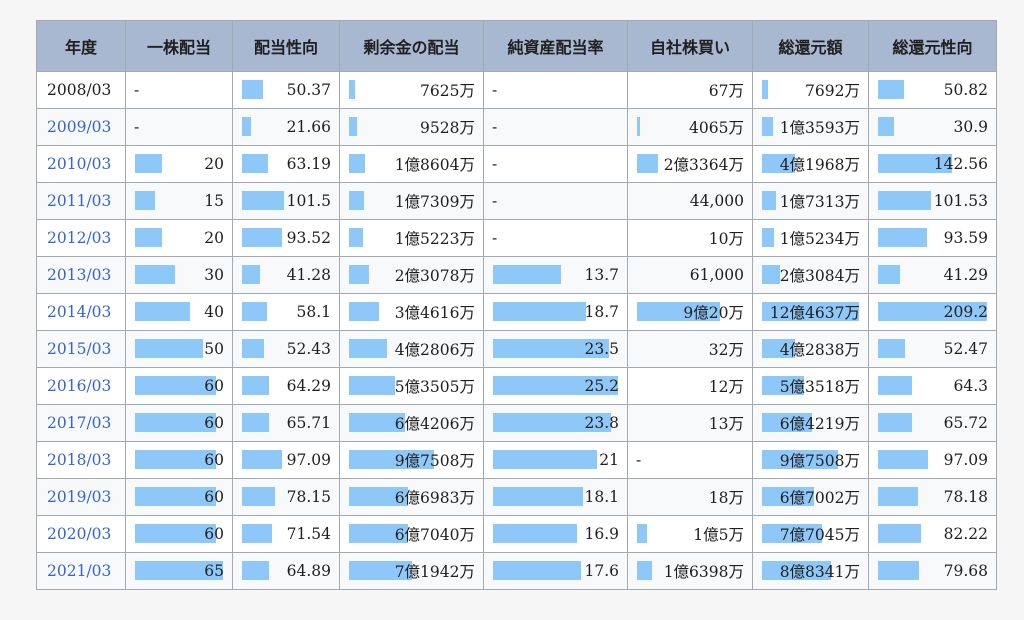 This screenshot has width=1024, height=620. Describe the element at coordinates (81, 386) in the screenshot. I see `year-link: 2016/03` at that location.